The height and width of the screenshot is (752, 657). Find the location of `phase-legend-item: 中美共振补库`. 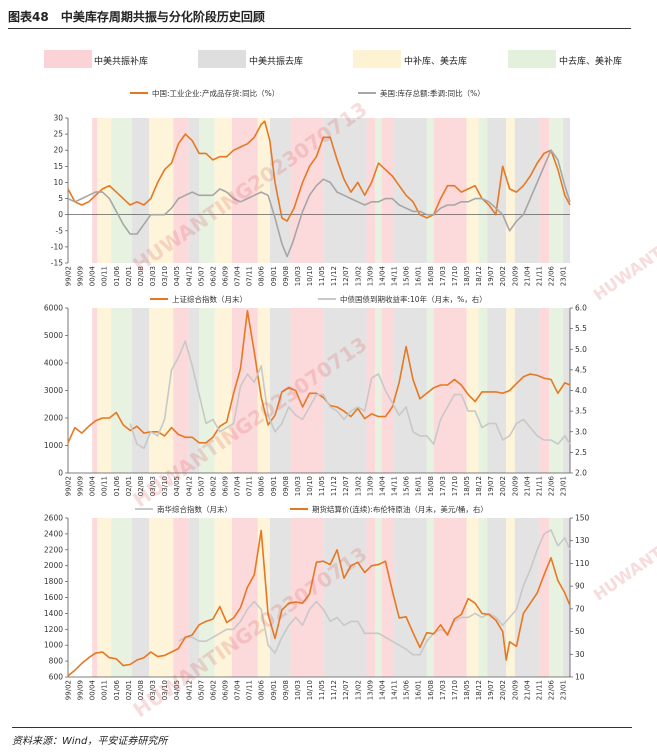

phase-legend-item: 中美共振补库 is located at coordinates (84, 55).